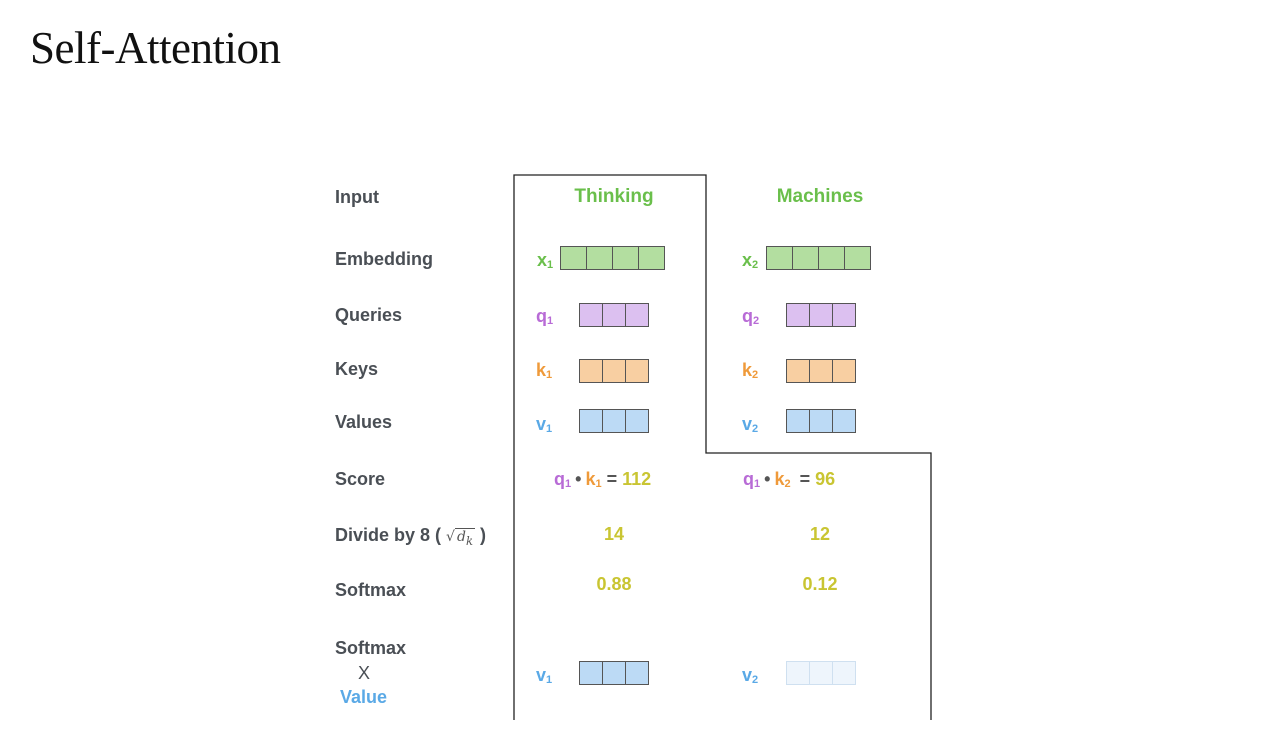 The image size is (1286, 736). Describe the element at coordinates (469, 540) in the screenshot. I see `sqrt-k: k` at that location.